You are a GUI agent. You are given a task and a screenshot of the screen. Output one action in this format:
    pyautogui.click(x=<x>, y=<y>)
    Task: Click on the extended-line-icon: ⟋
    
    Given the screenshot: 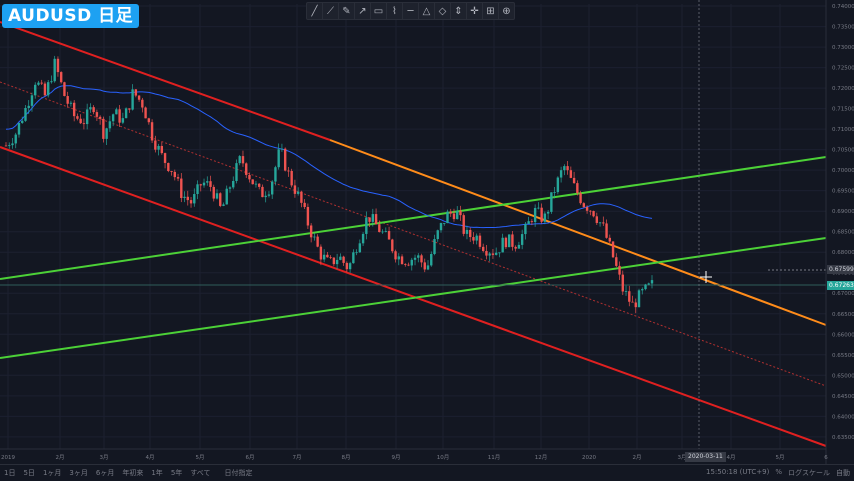 What is the action you would take?
    pyautogui.click(x=331, y=11)
    